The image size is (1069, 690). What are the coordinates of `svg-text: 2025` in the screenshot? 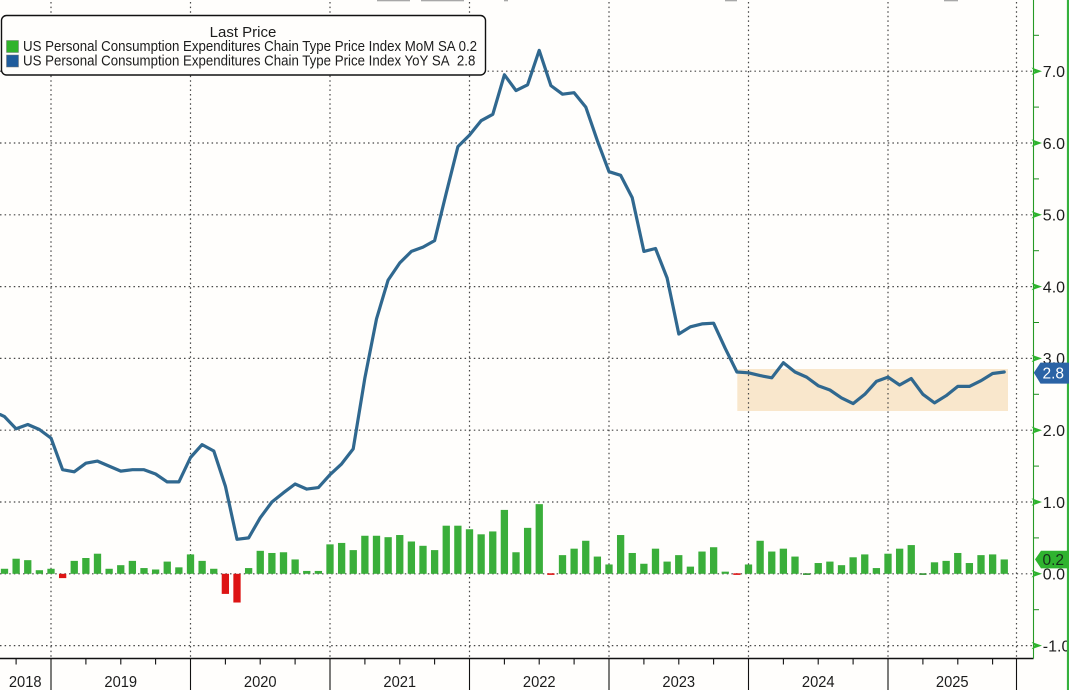 It's located at (952, 681).